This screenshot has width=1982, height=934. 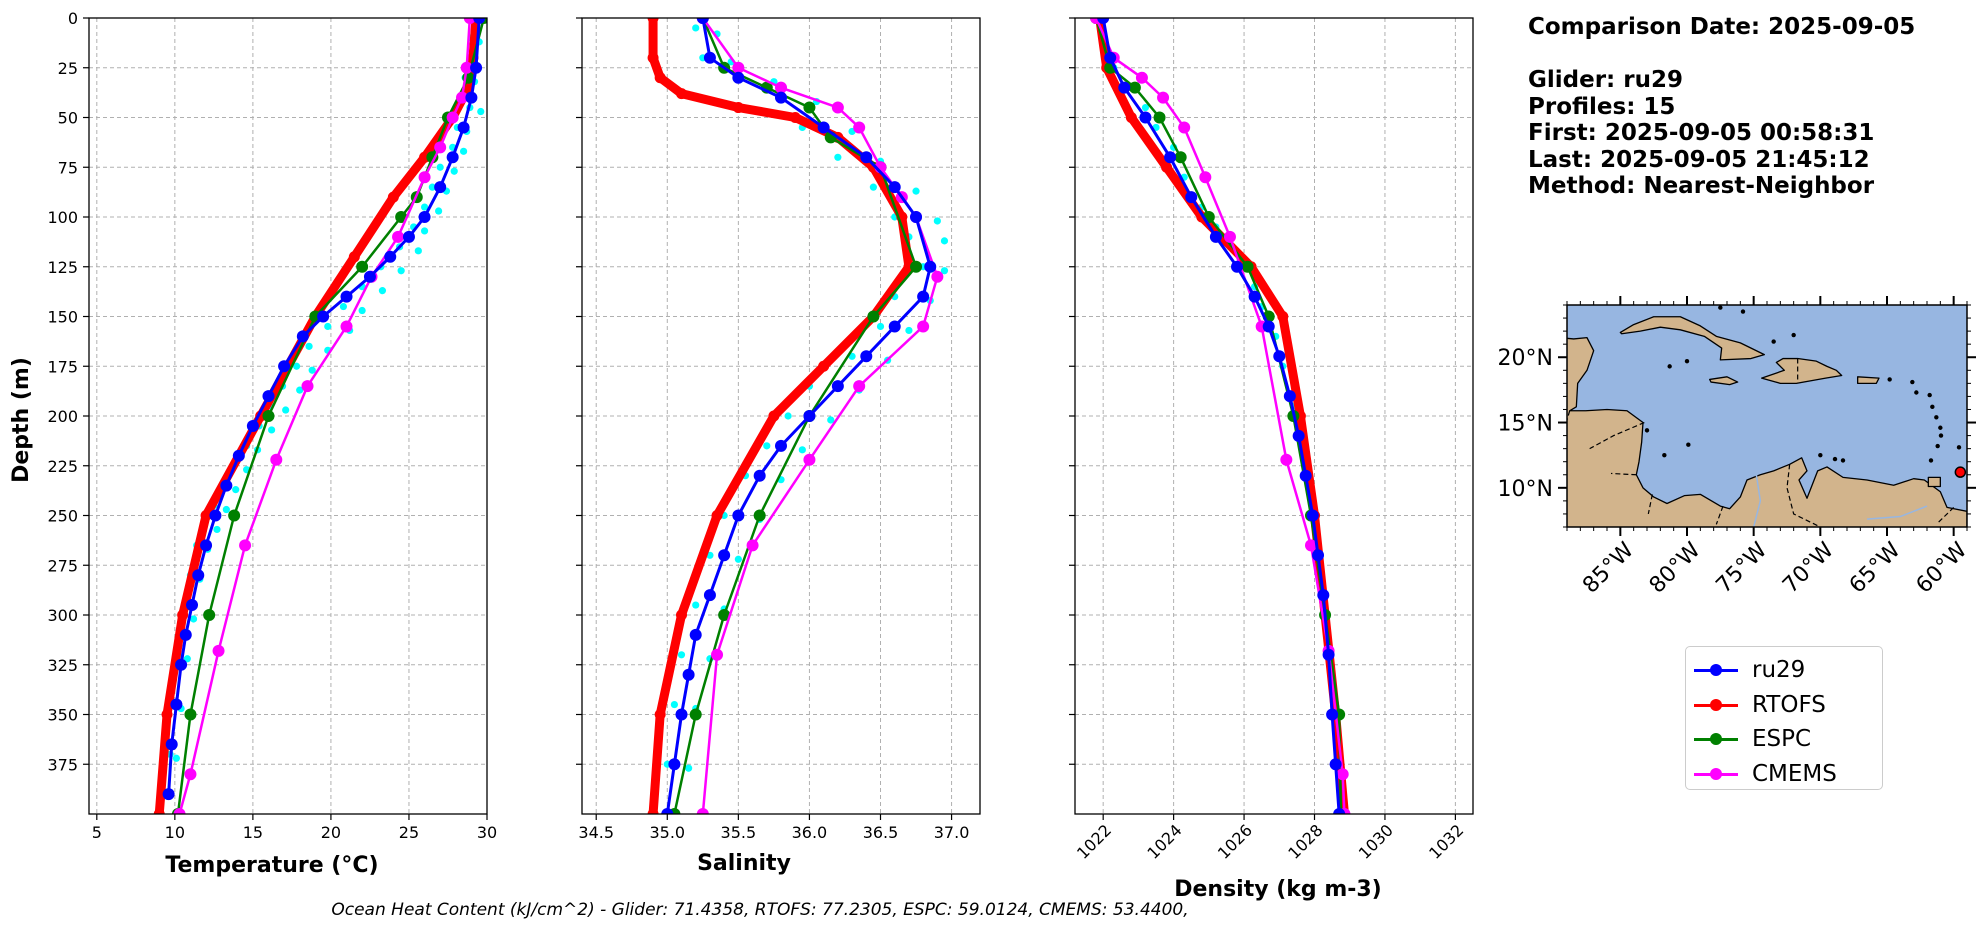 I want to click on x-tick-label: 1030, so click(x=1376, y=842).